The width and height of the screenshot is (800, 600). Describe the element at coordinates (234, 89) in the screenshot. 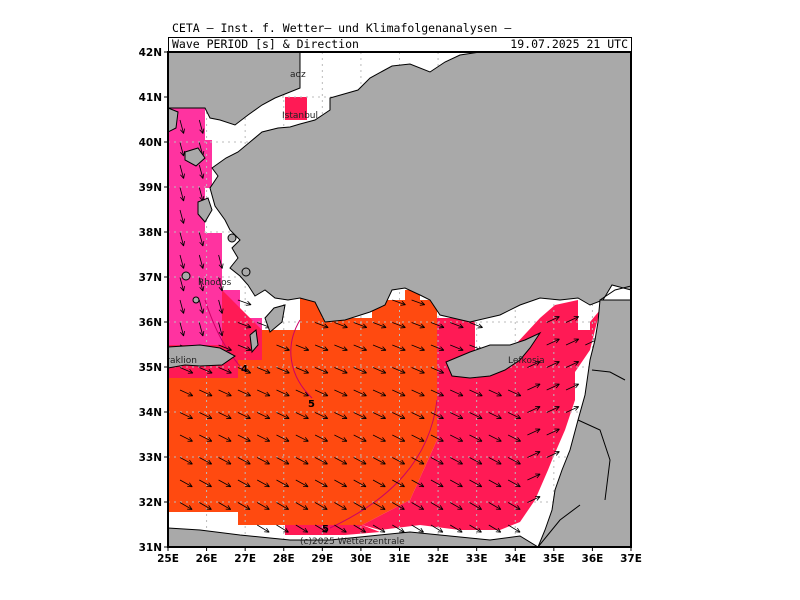

I see `land-thrace` at that location.